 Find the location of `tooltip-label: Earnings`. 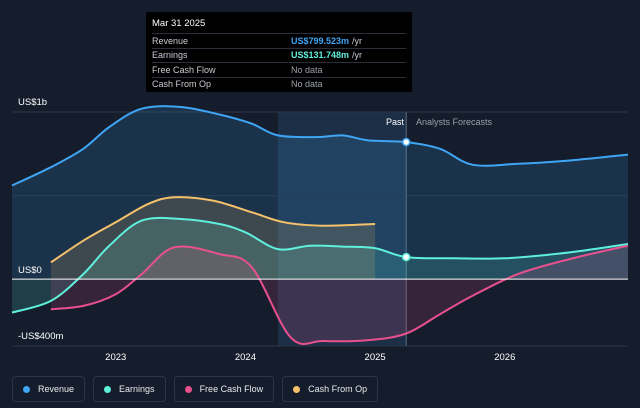

tooltip-label: Earnings is located at coordinates (170, 55).